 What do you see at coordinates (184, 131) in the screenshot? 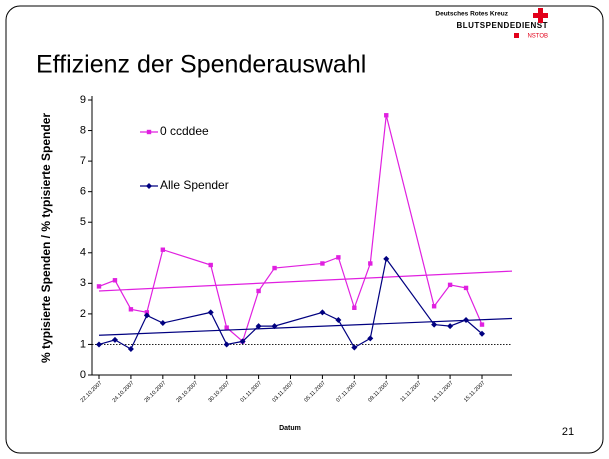
I see `legend-label: 0 ccddee` at bounding box center [184, 131].